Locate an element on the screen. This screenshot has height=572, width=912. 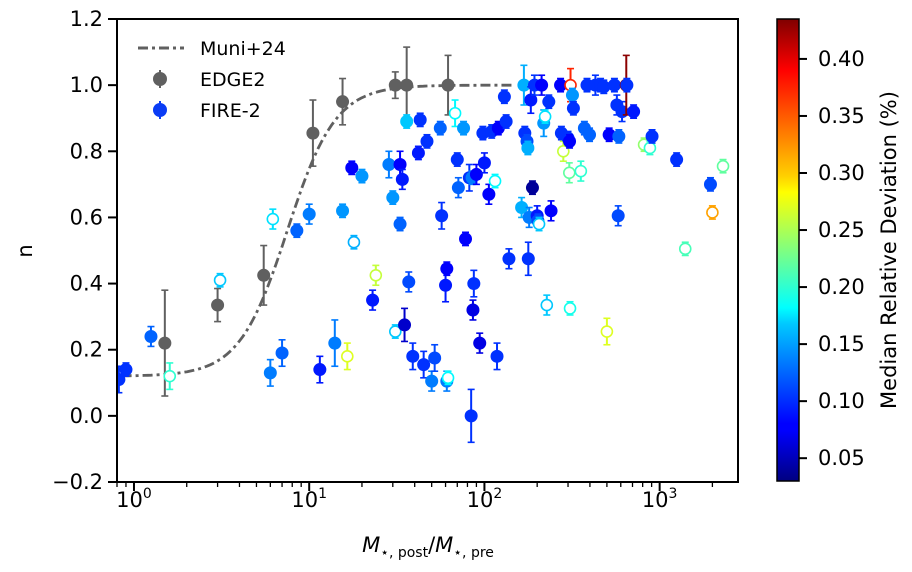
y-tick-label: 1.0 is located at coordinates (86, 85).